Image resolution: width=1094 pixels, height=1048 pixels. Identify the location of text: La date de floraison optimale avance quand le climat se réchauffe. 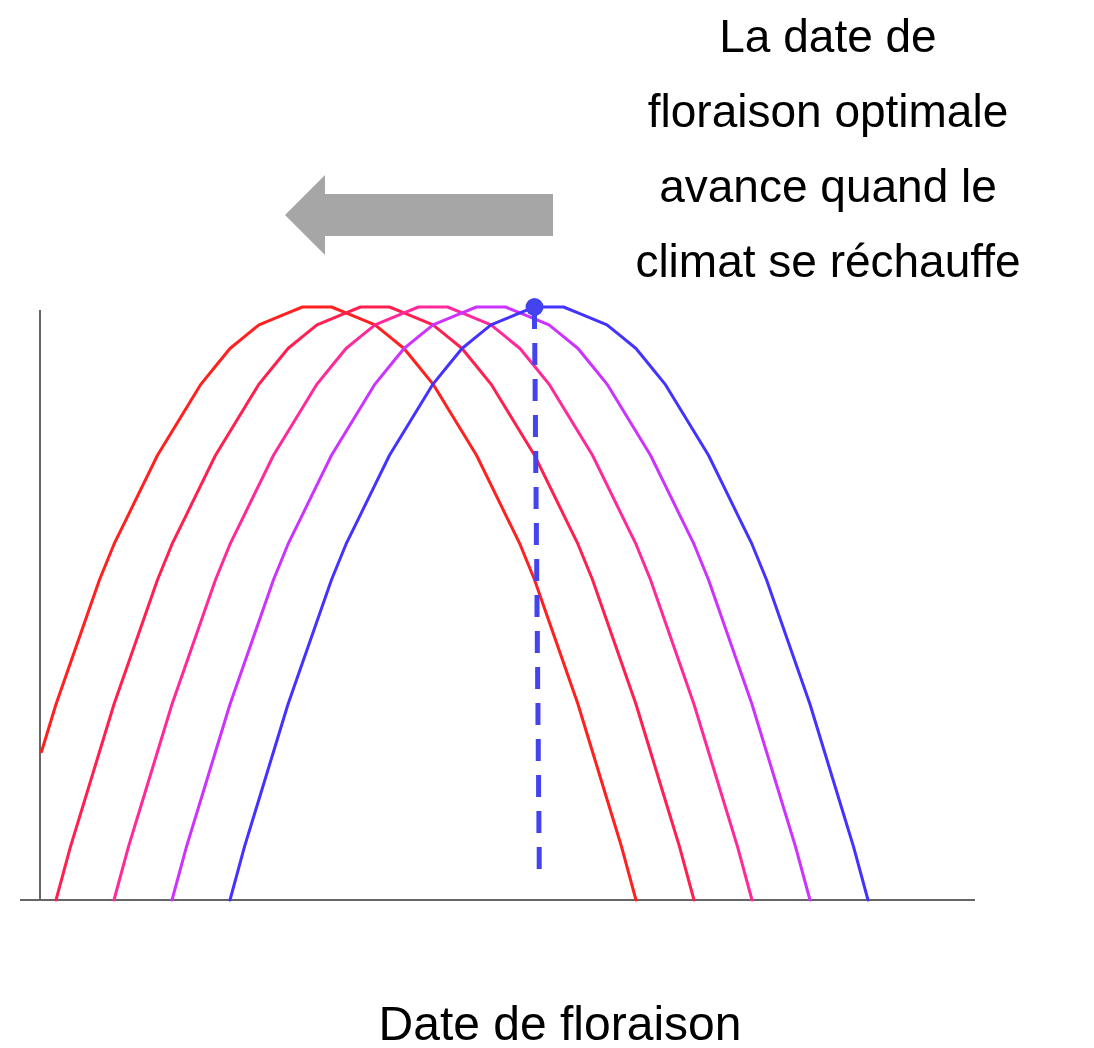
(828, 148).